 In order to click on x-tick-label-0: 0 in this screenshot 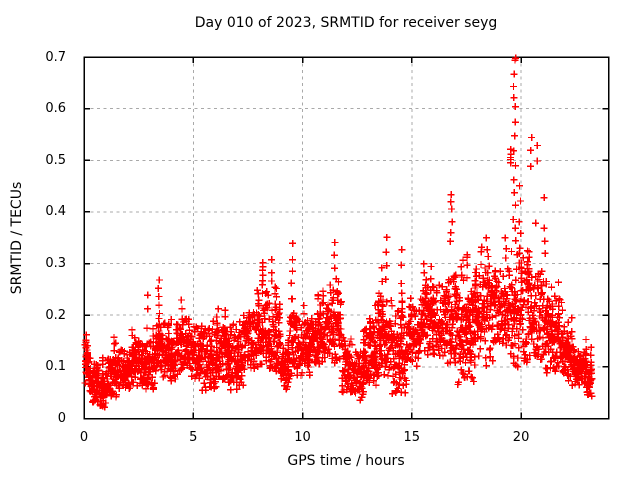, I will do `click(84, 437)`.